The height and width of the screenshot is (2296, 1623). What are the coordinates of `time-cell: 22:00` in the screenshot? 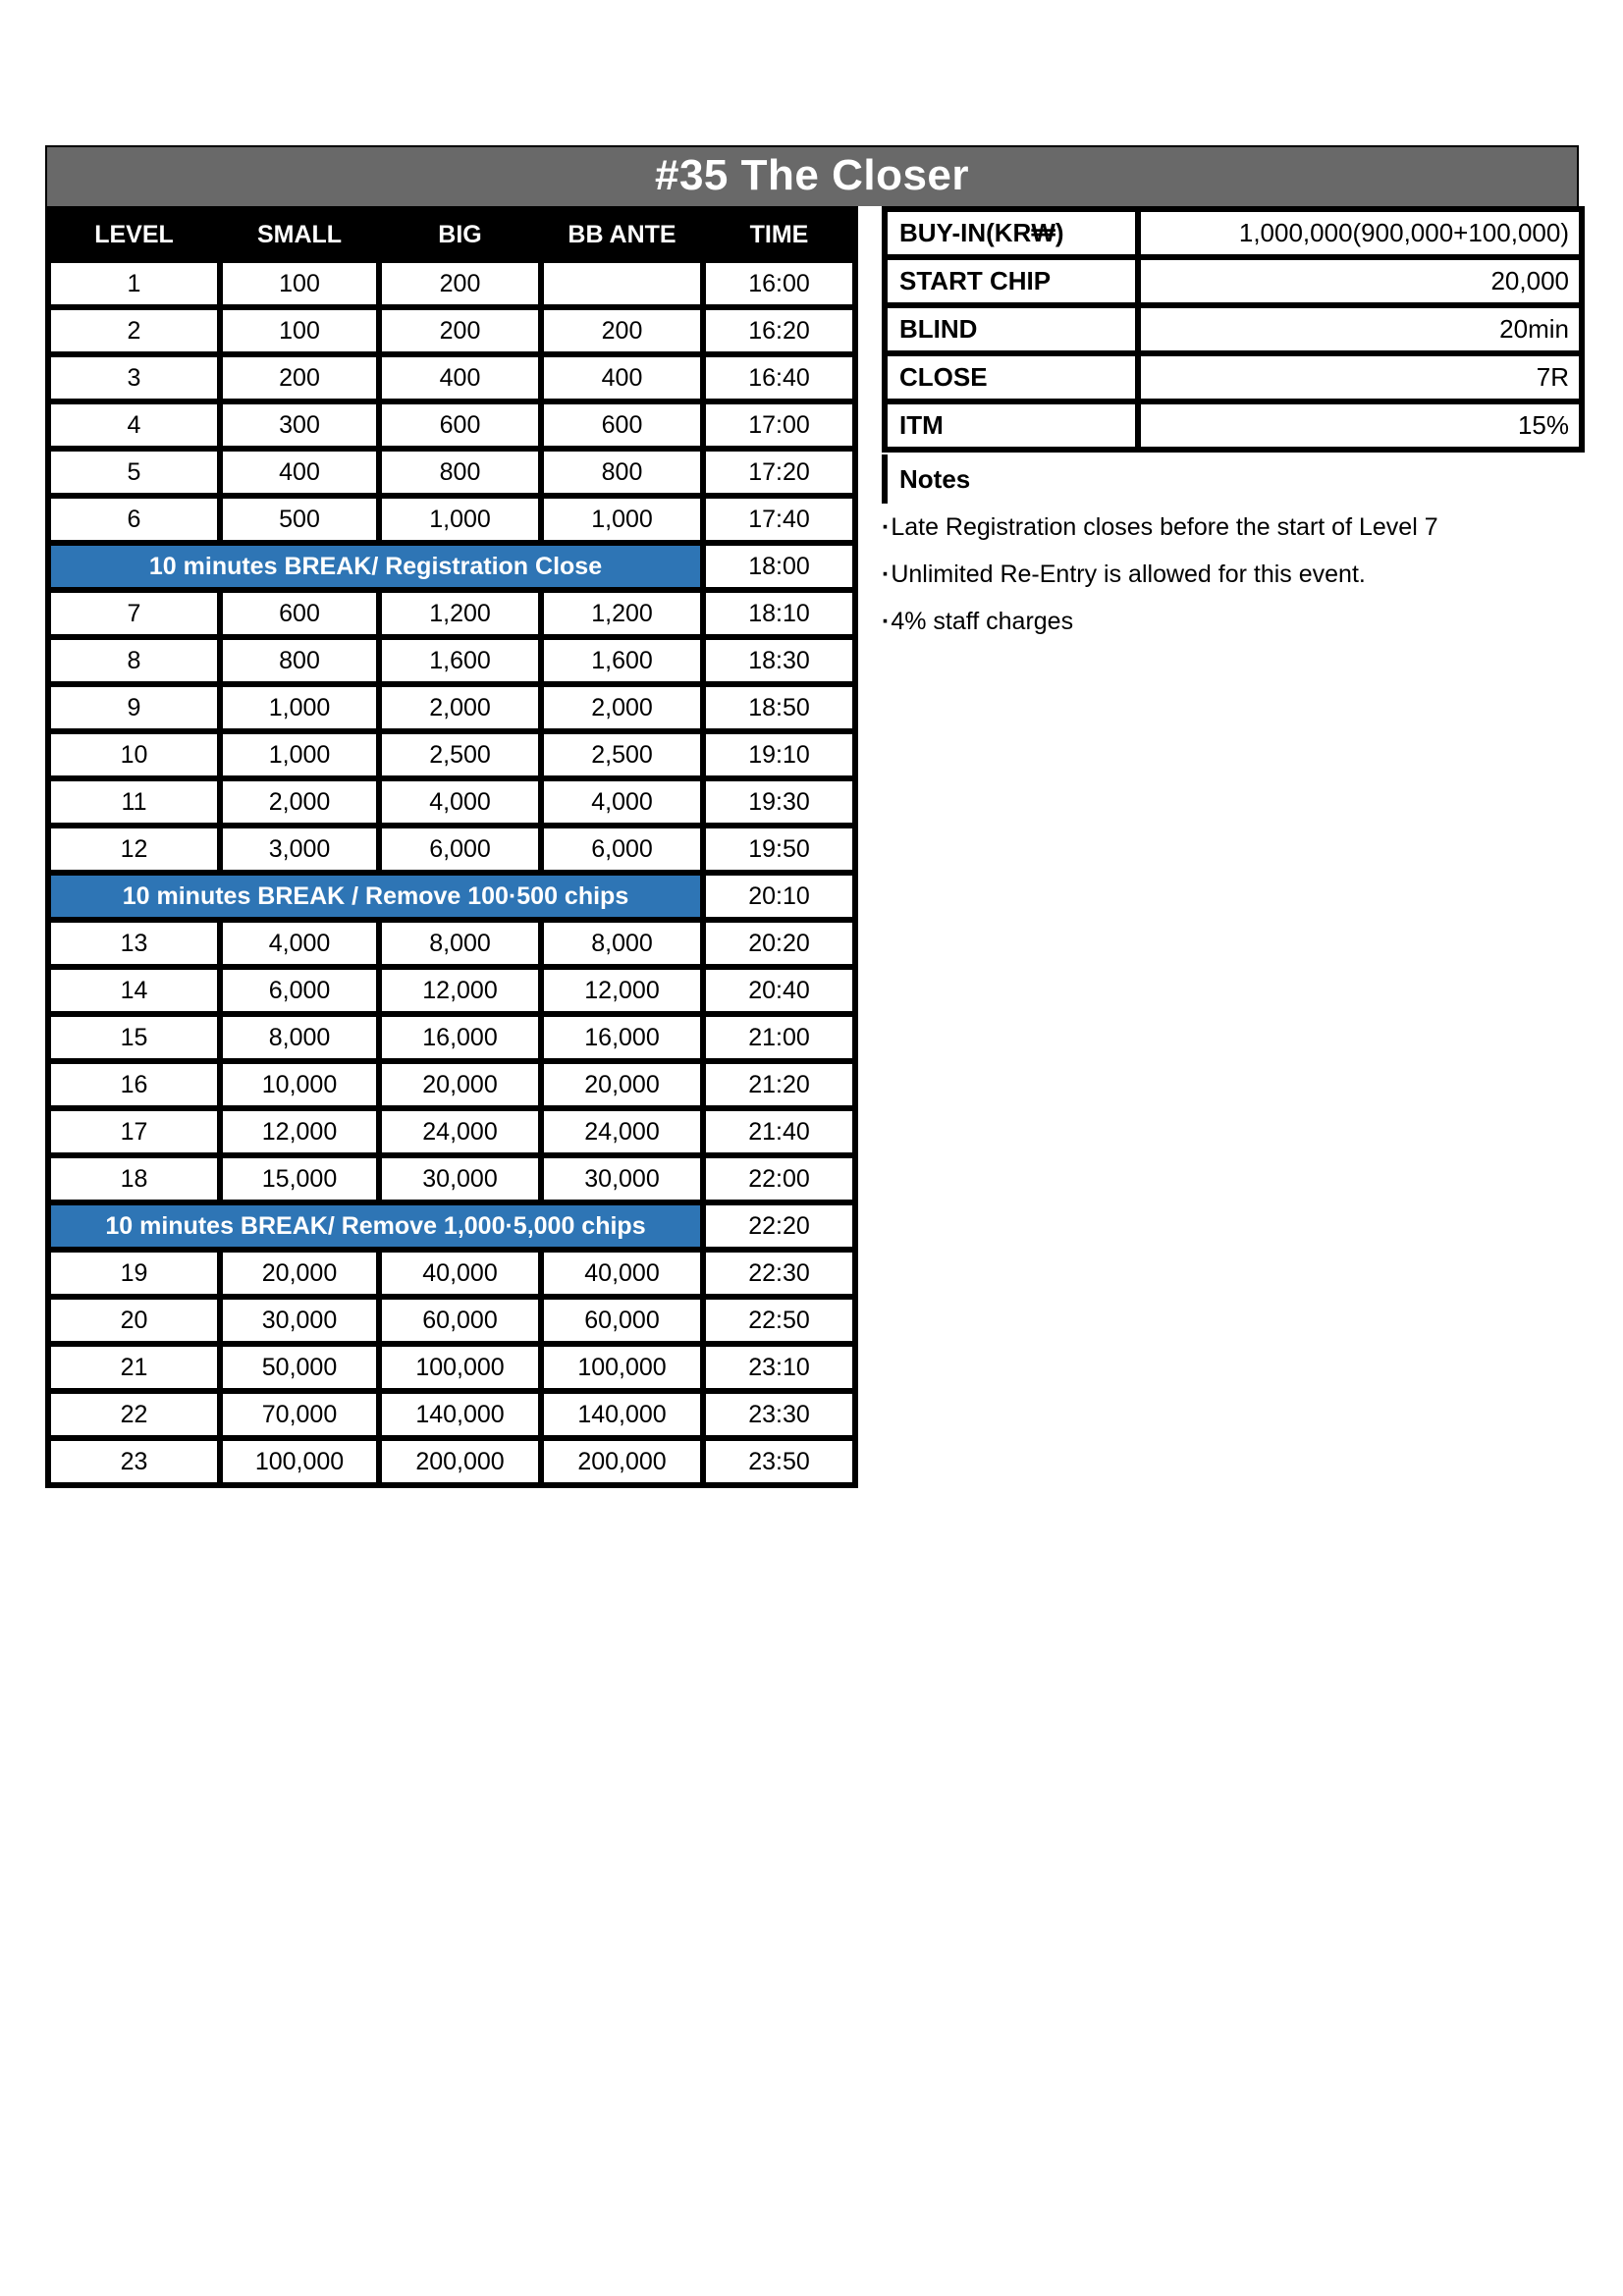 It's located at (779, 1178).